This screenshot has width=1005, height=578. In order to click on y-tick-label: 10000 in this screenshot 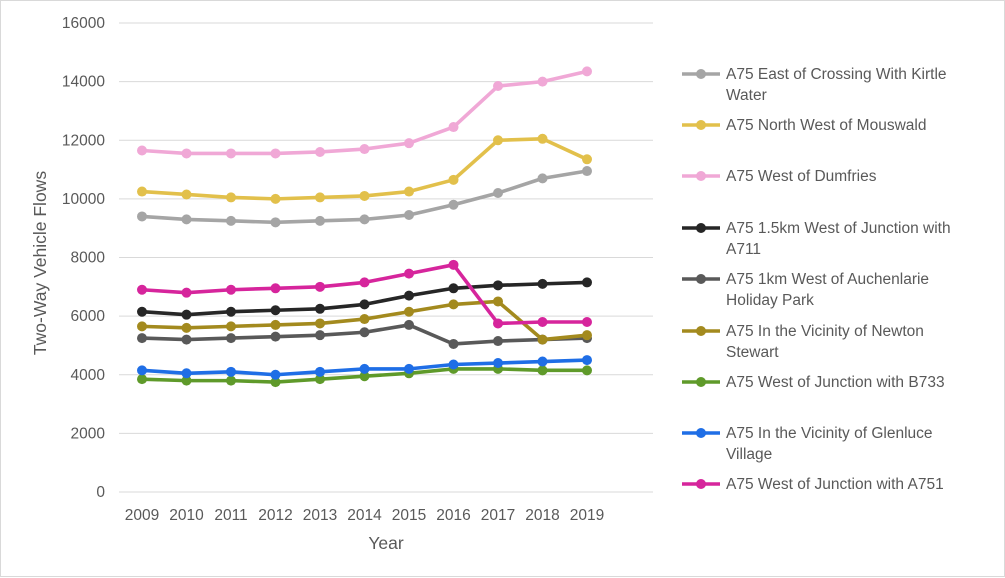, I will do `click(83, 199)`.